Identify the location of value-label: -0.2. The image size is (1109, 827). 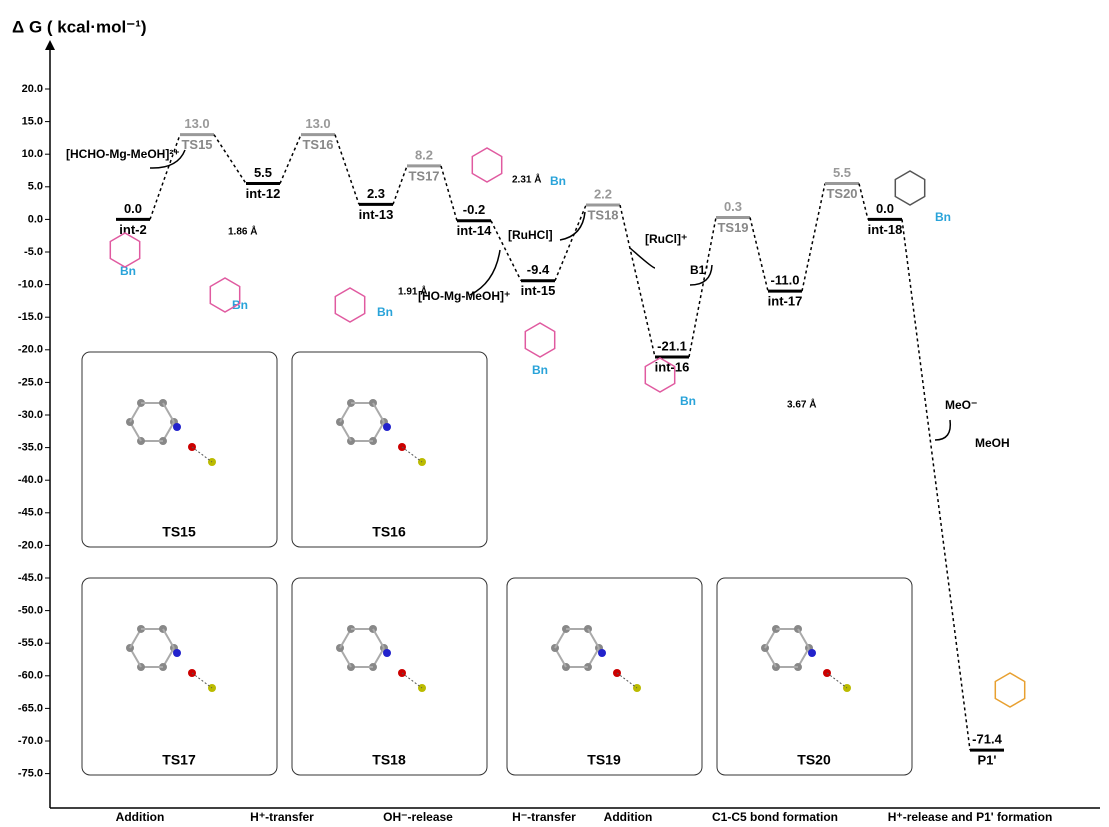
(474, 209).